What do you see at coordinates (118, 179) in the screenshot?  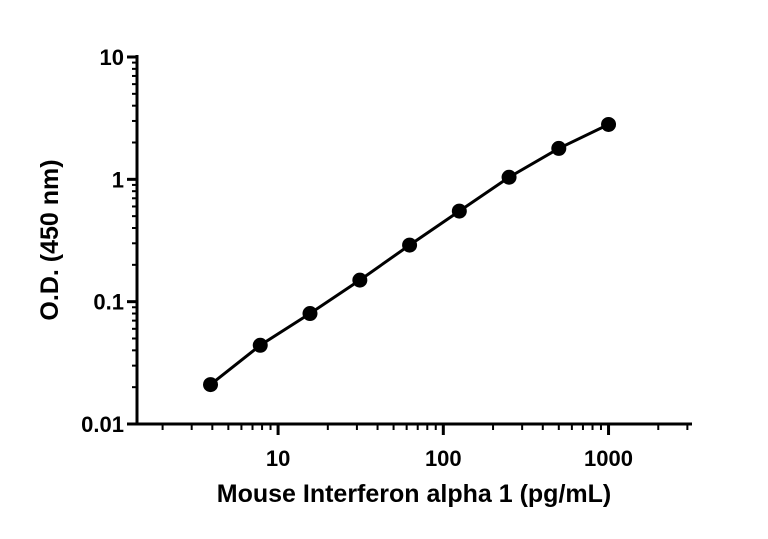 I see `y-tick-label: 1` at bounding box center [118, 179].